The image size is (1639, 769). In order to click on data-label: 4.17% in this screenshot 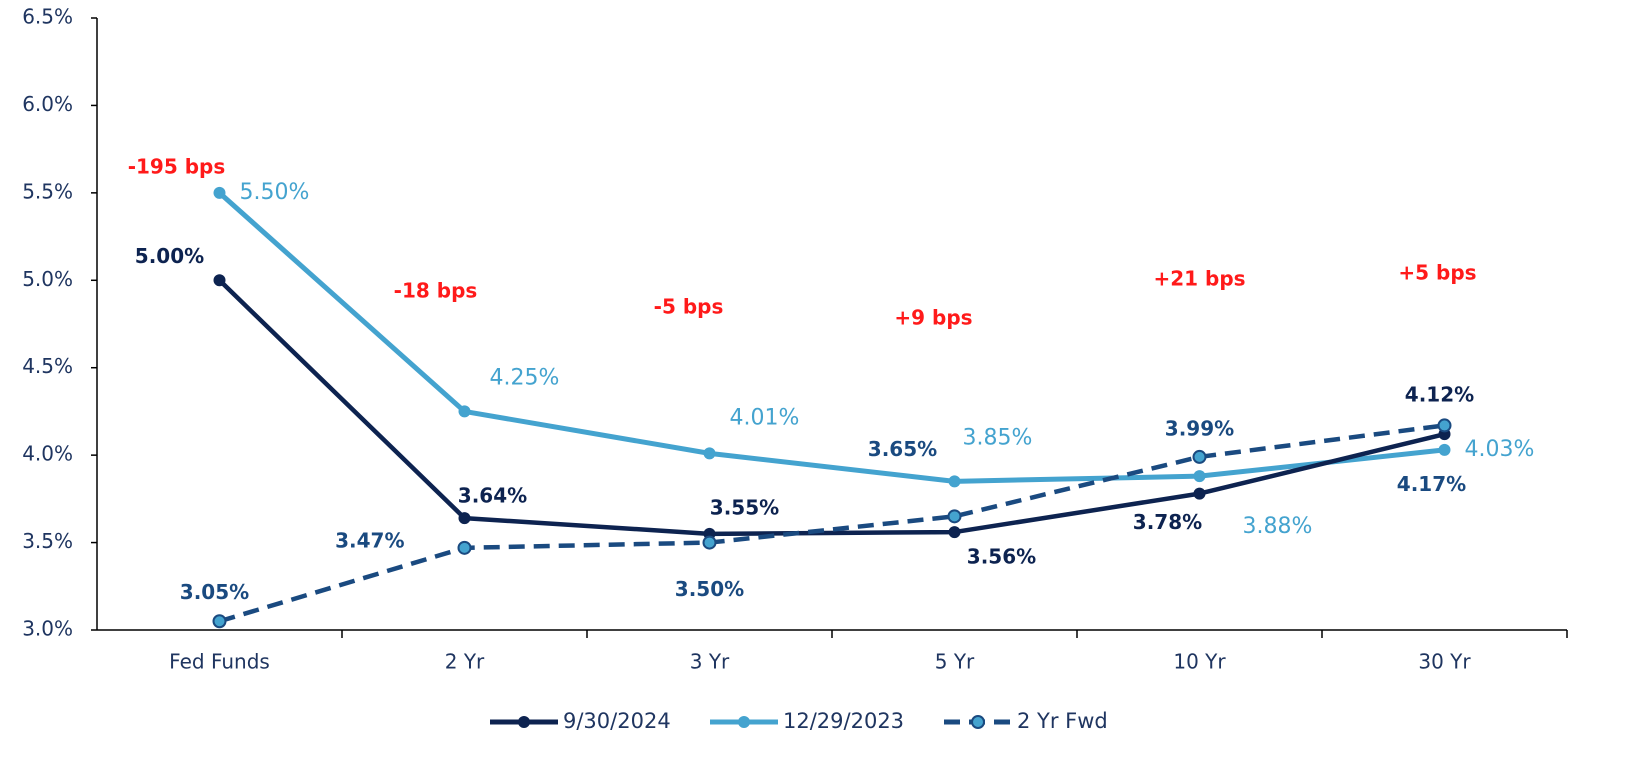, I will do `click(1431, 484)`.